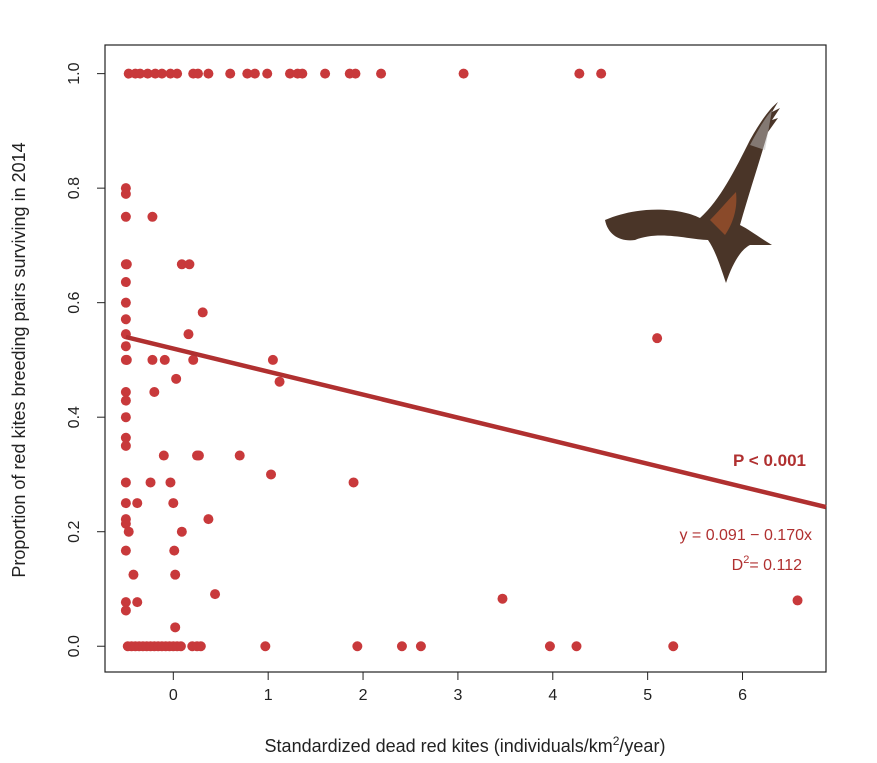  Describe the element at coordinates (74, 417) in the screenshot. I see `y-tick-label: 0.4` at that location.